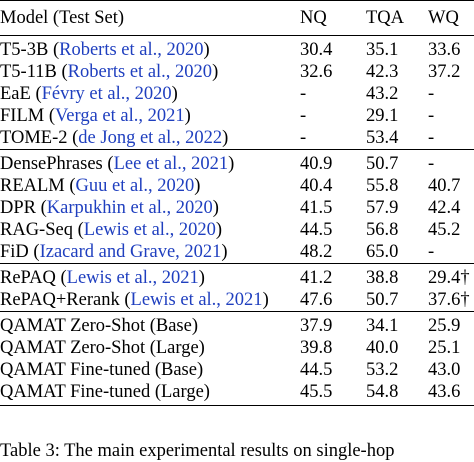  Describe the element at coordinates (333, 18) in the screenshot. I see `header-nq: NQ` at that location.